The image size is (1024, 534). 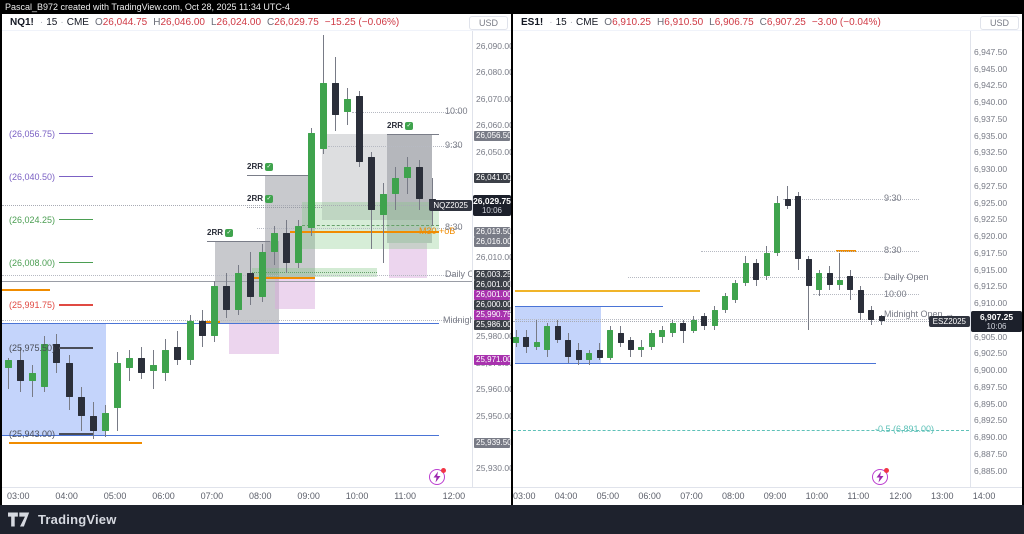 I want to click on session-label: Daily Open, so click(x=458, y=274).